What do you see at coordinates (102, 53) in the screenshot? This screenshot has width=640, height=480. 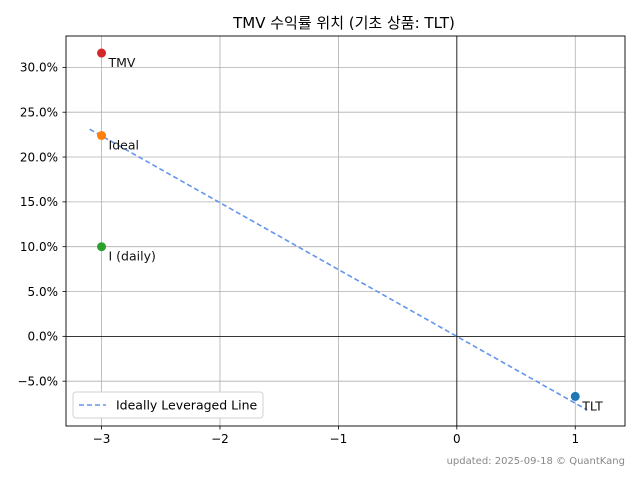 I see `point-tmv` at bounding box center [102, 53].